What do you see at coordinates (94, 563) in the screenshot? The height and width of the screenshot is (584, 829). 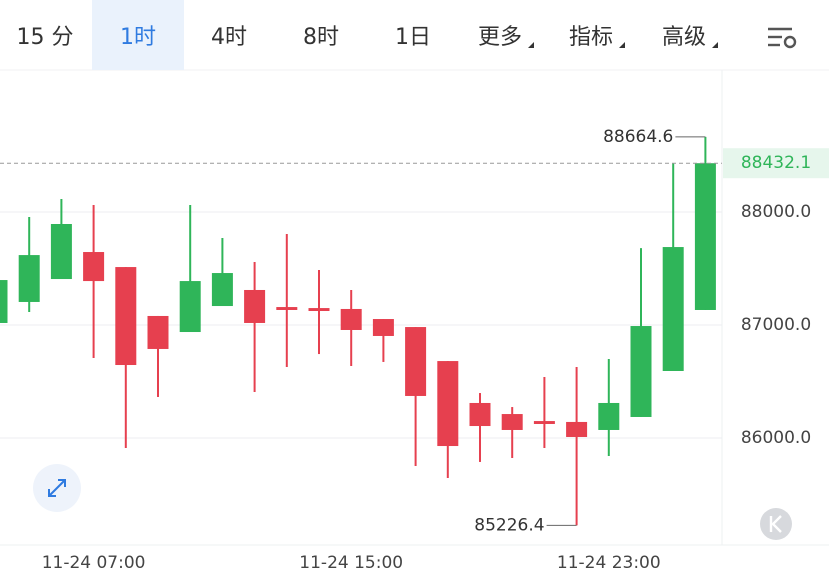 I see `x-tick-label: 11-24 07:00` at bounding box center [94, 563].